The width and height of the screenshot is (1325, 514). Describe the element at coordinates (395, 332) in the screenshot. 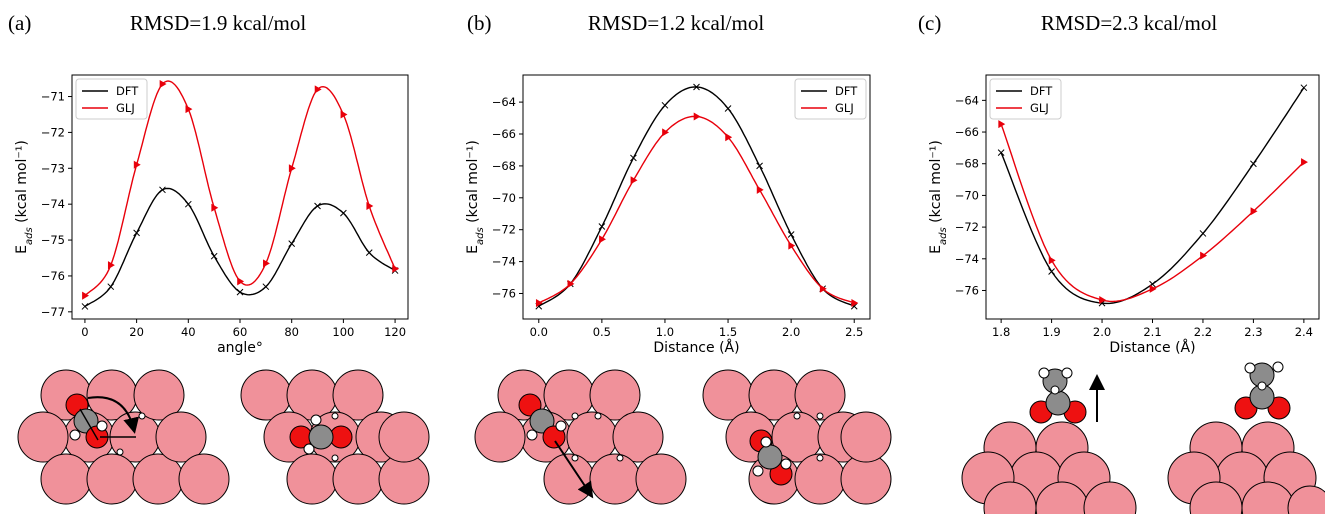

I see `x-tick-label: 120` at that location.